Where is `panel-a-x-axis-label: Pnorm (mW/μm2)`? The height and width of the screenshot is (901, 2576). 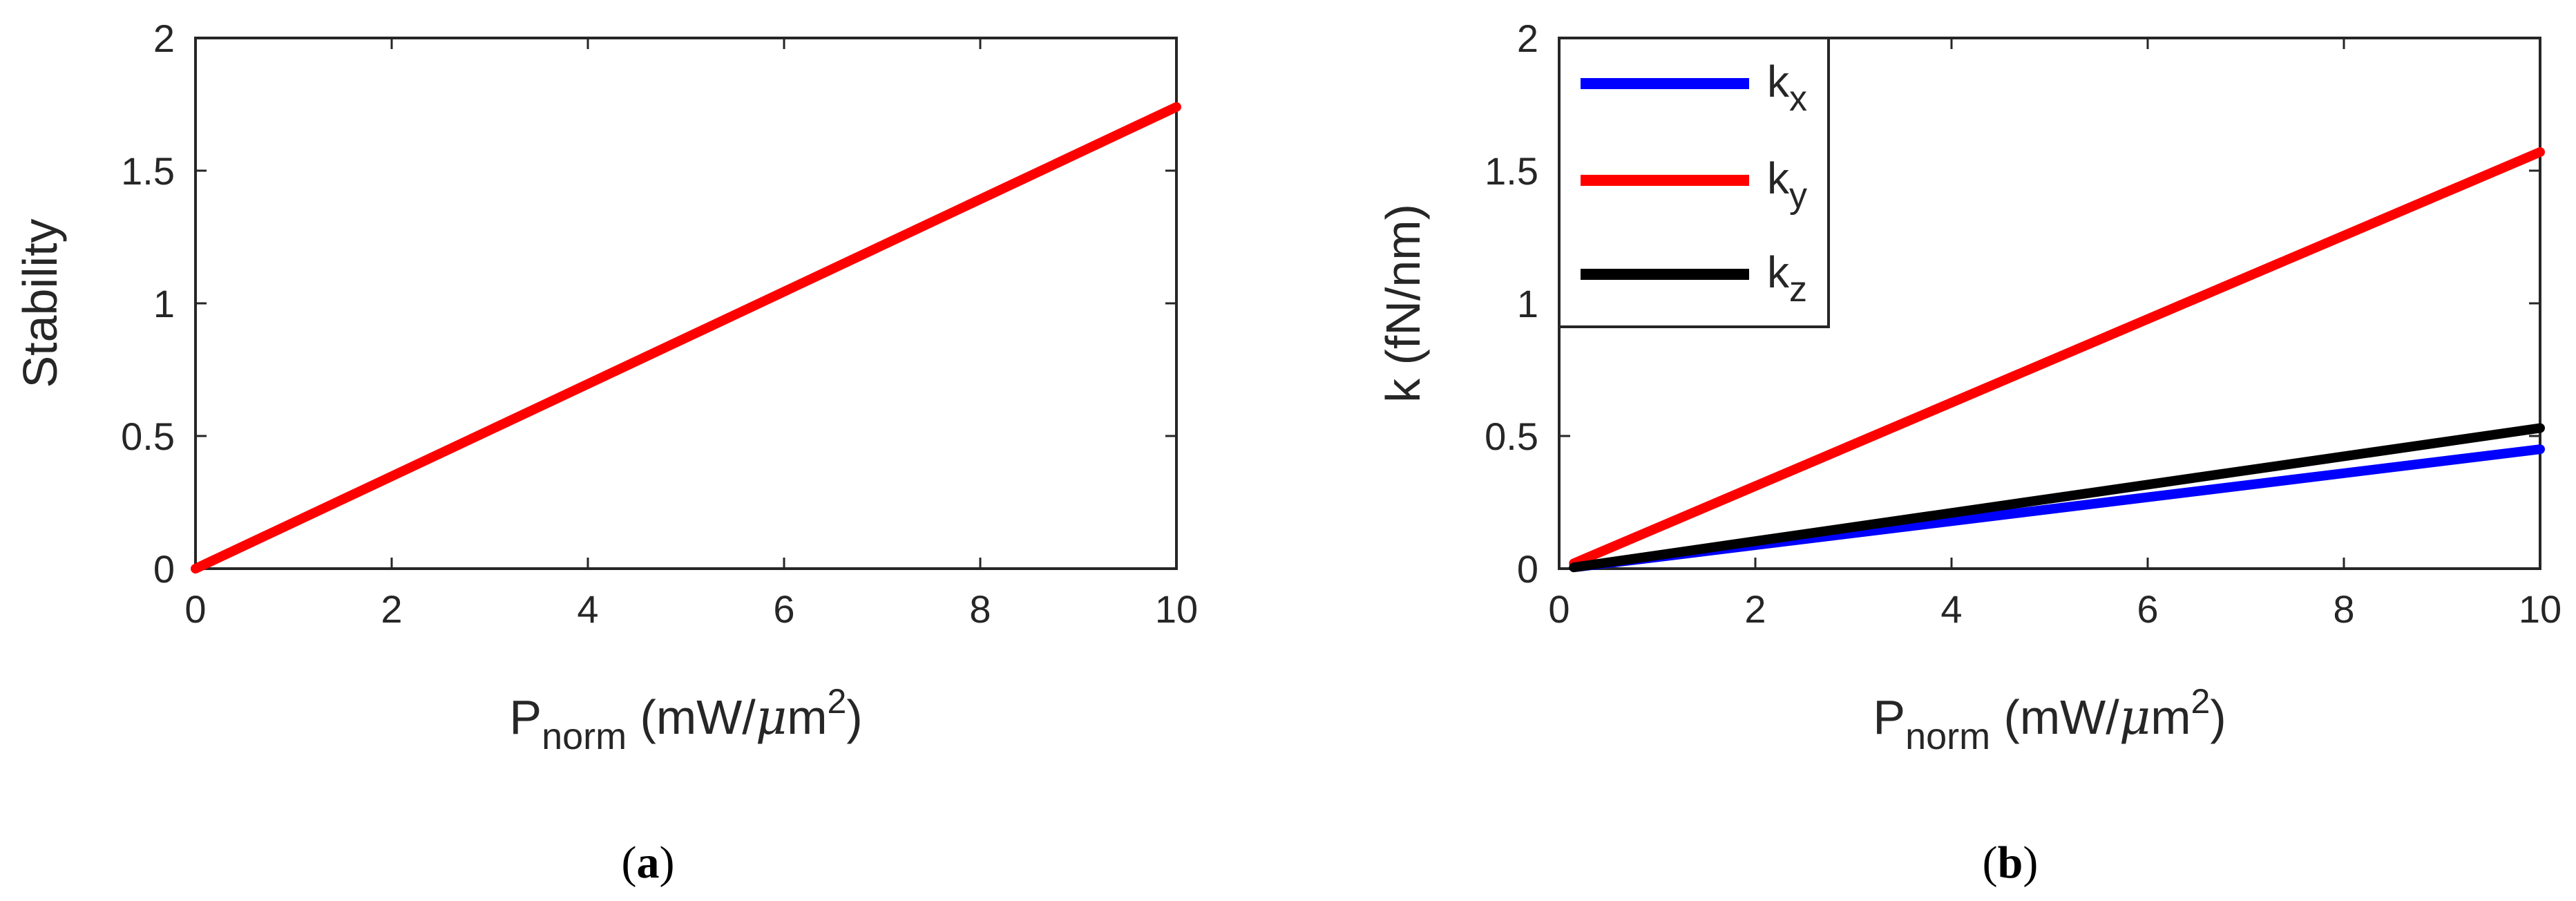 panel-a-x-axis-label: Pnorm (mW/μm2) is located at coordinates (685, 719).